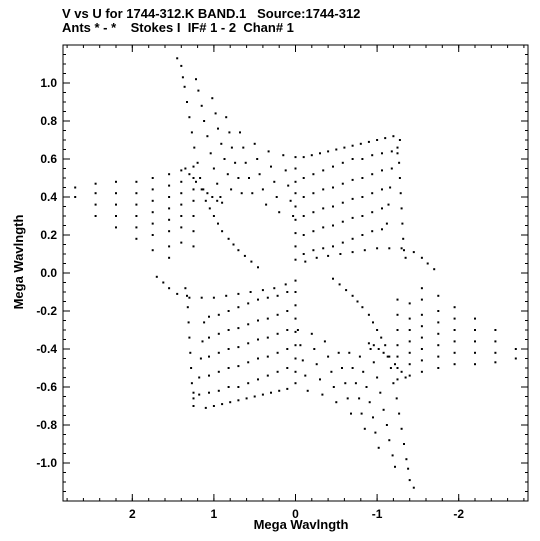 This screenshot has height=541, width=540. What do you see at coordinates (46, 425) in the screenshot?
I see `y-tick-label: -0.8` at bounding box center [46, 425].